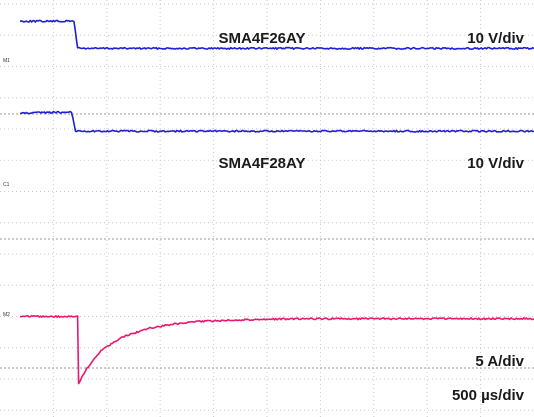 The image size is (534, 417). Describe the element at coordinates (488, 395) in the screenshot. I see `time-scale-label: 500 µs/div` at that location.